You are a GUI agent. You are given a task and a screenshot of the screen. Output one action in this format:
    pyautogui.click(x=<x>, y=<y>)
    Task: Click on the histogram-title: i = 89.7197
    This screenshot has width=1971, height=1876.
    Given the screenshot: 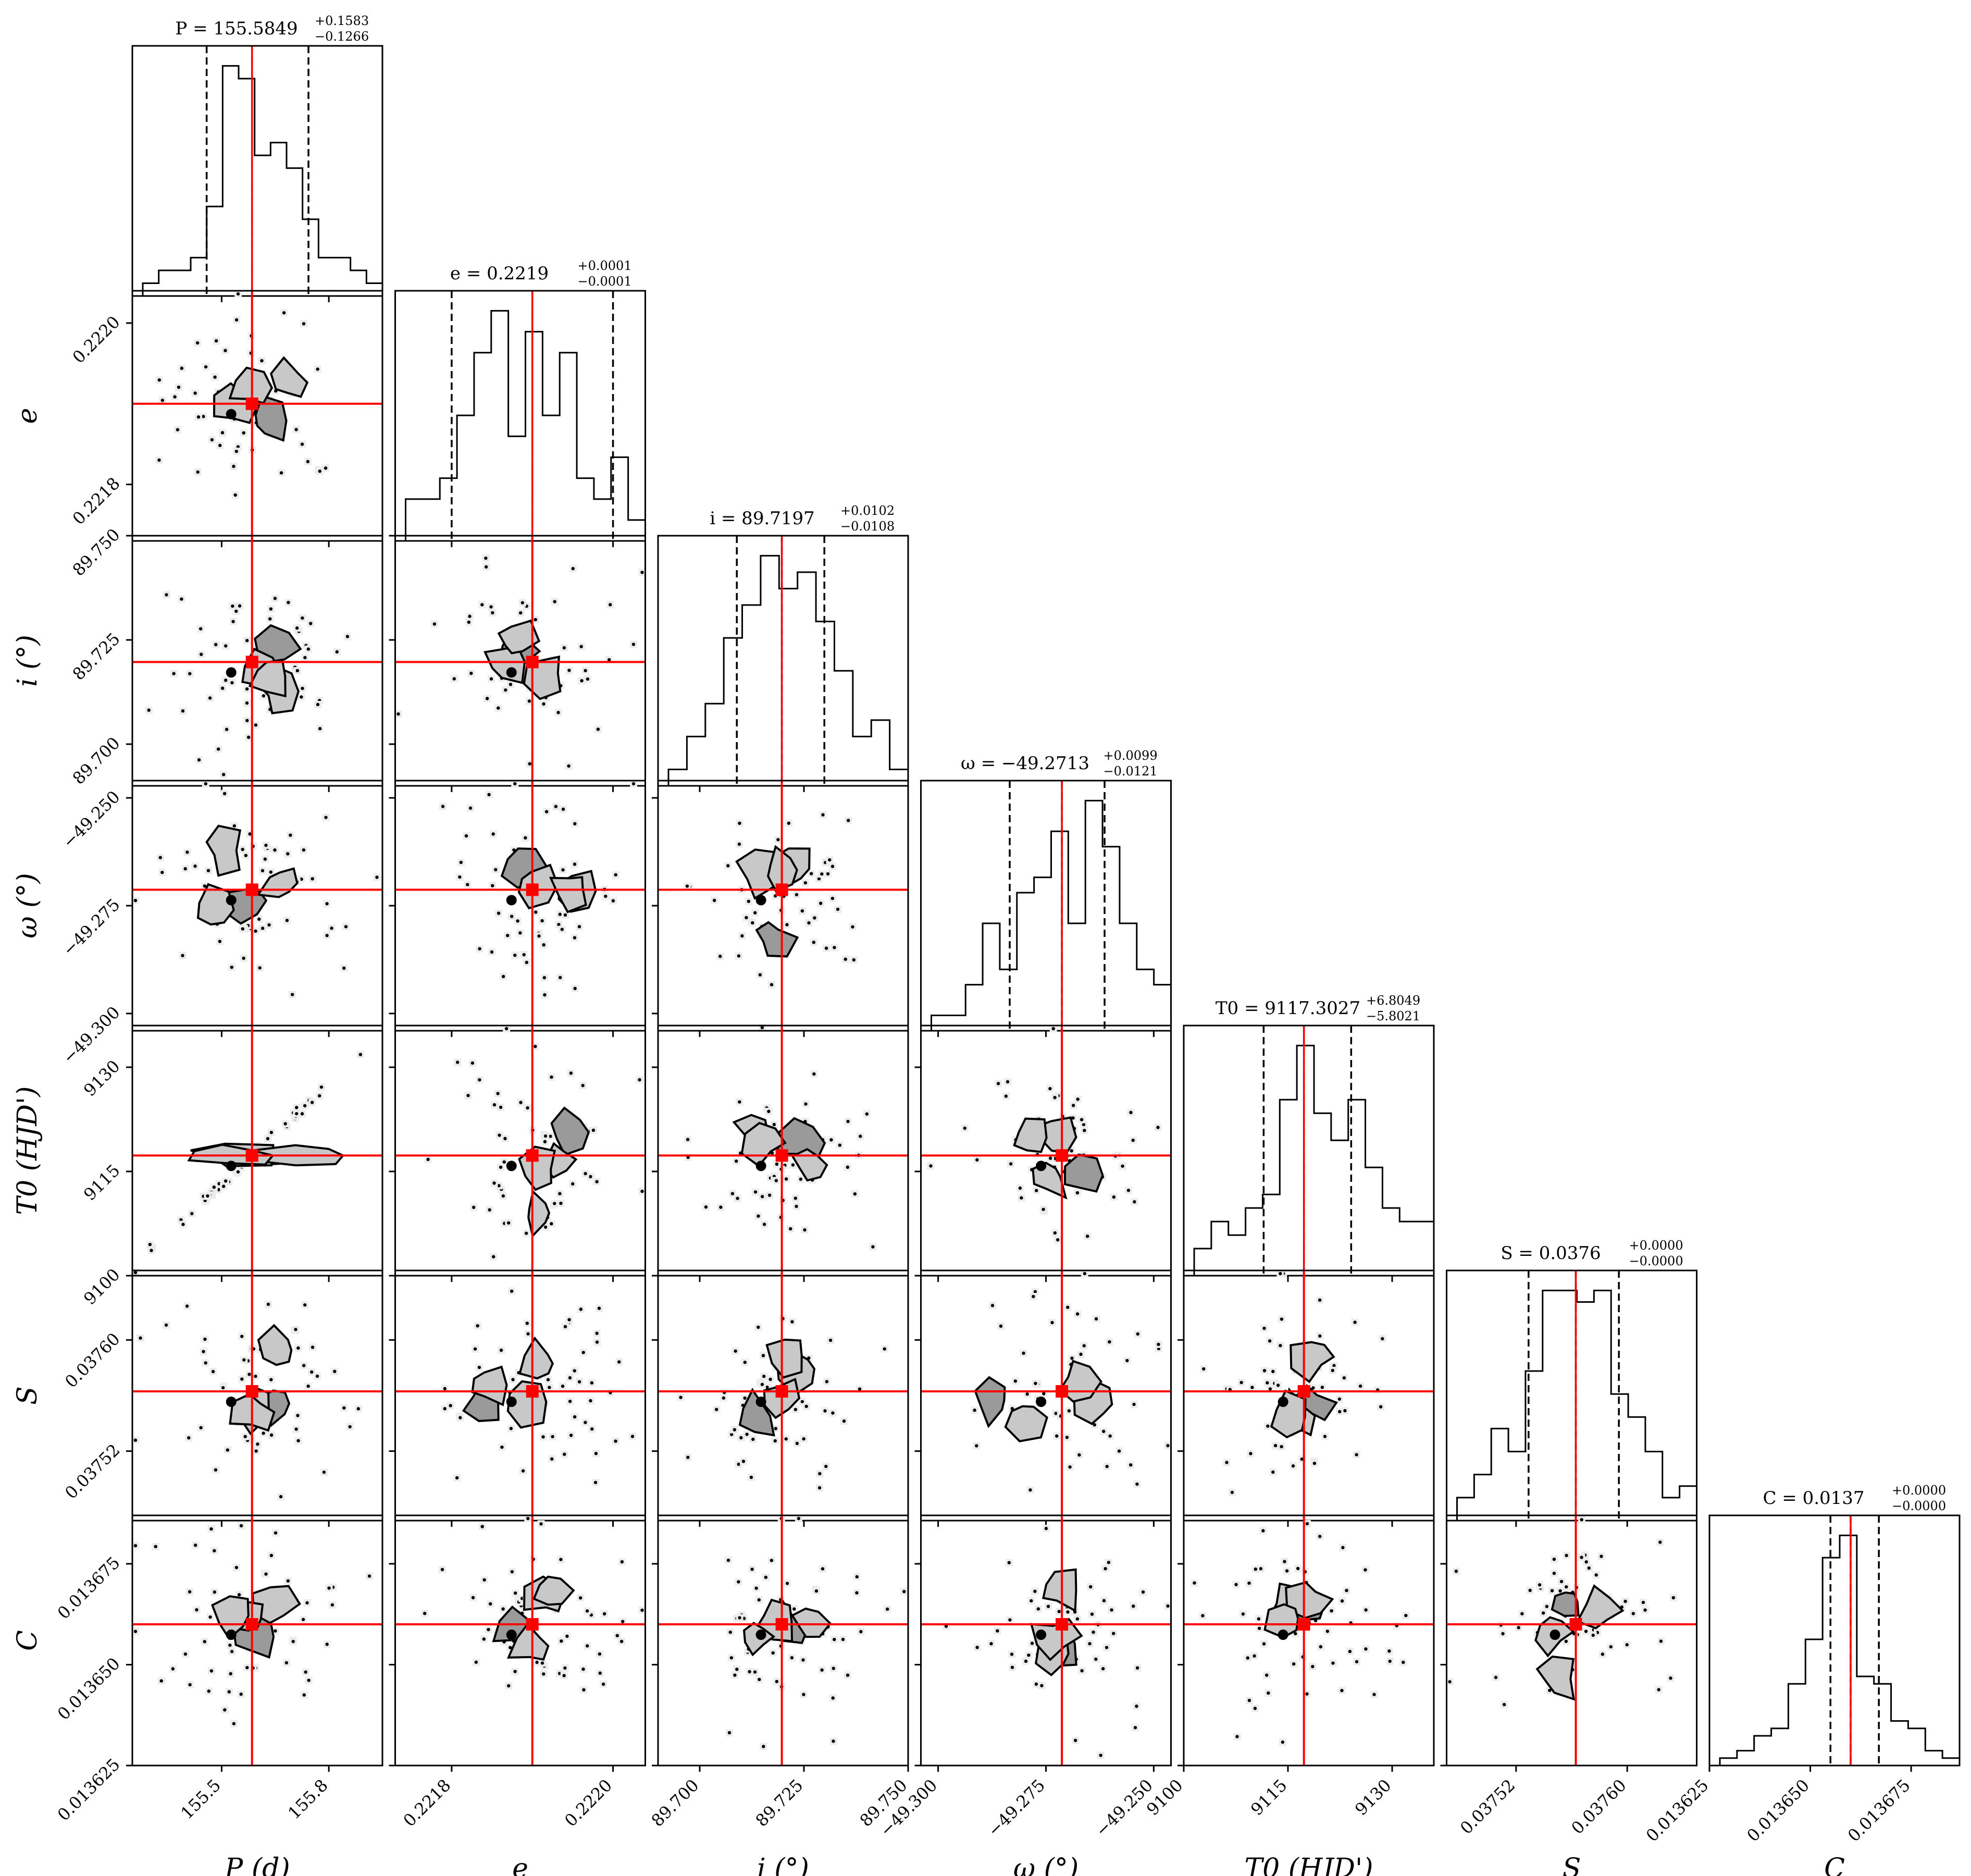 What is the action you would take?
    pyautogui.click(x=762, y=518)
    